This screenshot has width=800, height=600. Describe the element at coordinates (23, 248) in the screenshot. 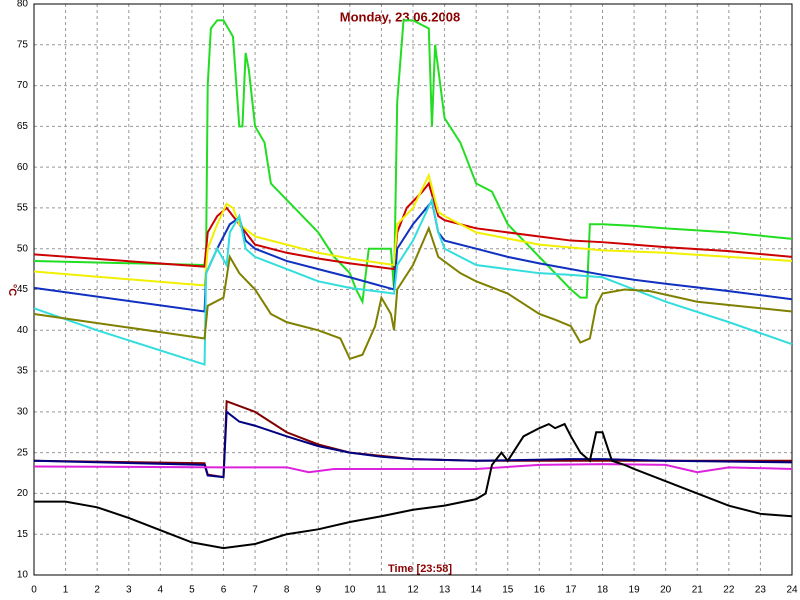

I see `y-tick-label: 50` at that location.